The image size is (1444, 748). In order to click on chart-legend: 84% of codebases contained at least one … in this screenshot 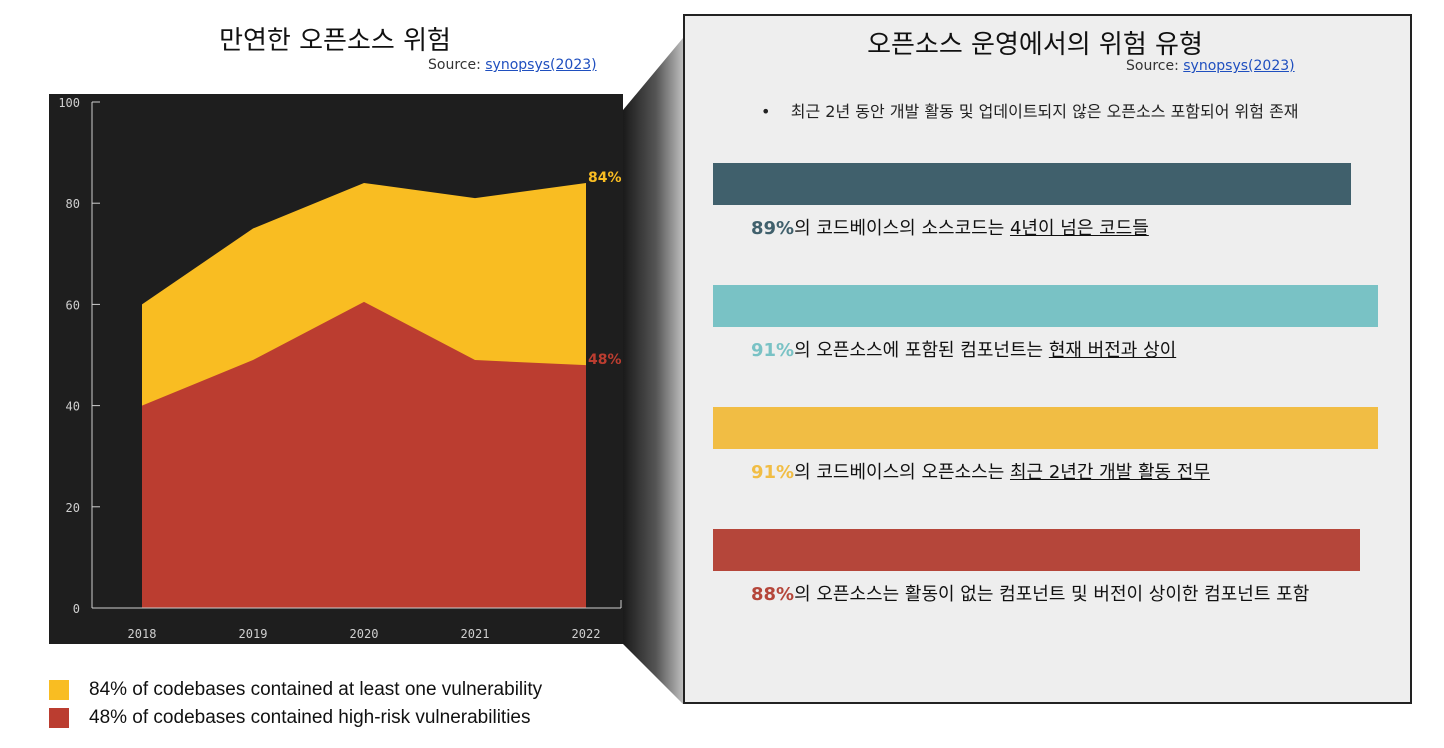, I will do `click(295, 704)`.